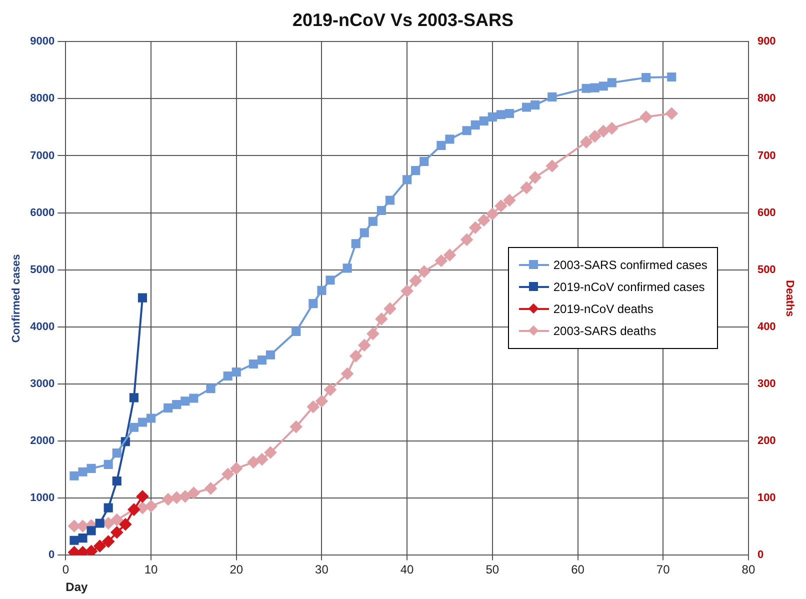  Describe the element at coordinates (766, 212) in the screenshot. I see `y2-tick-label: 600` at that location.